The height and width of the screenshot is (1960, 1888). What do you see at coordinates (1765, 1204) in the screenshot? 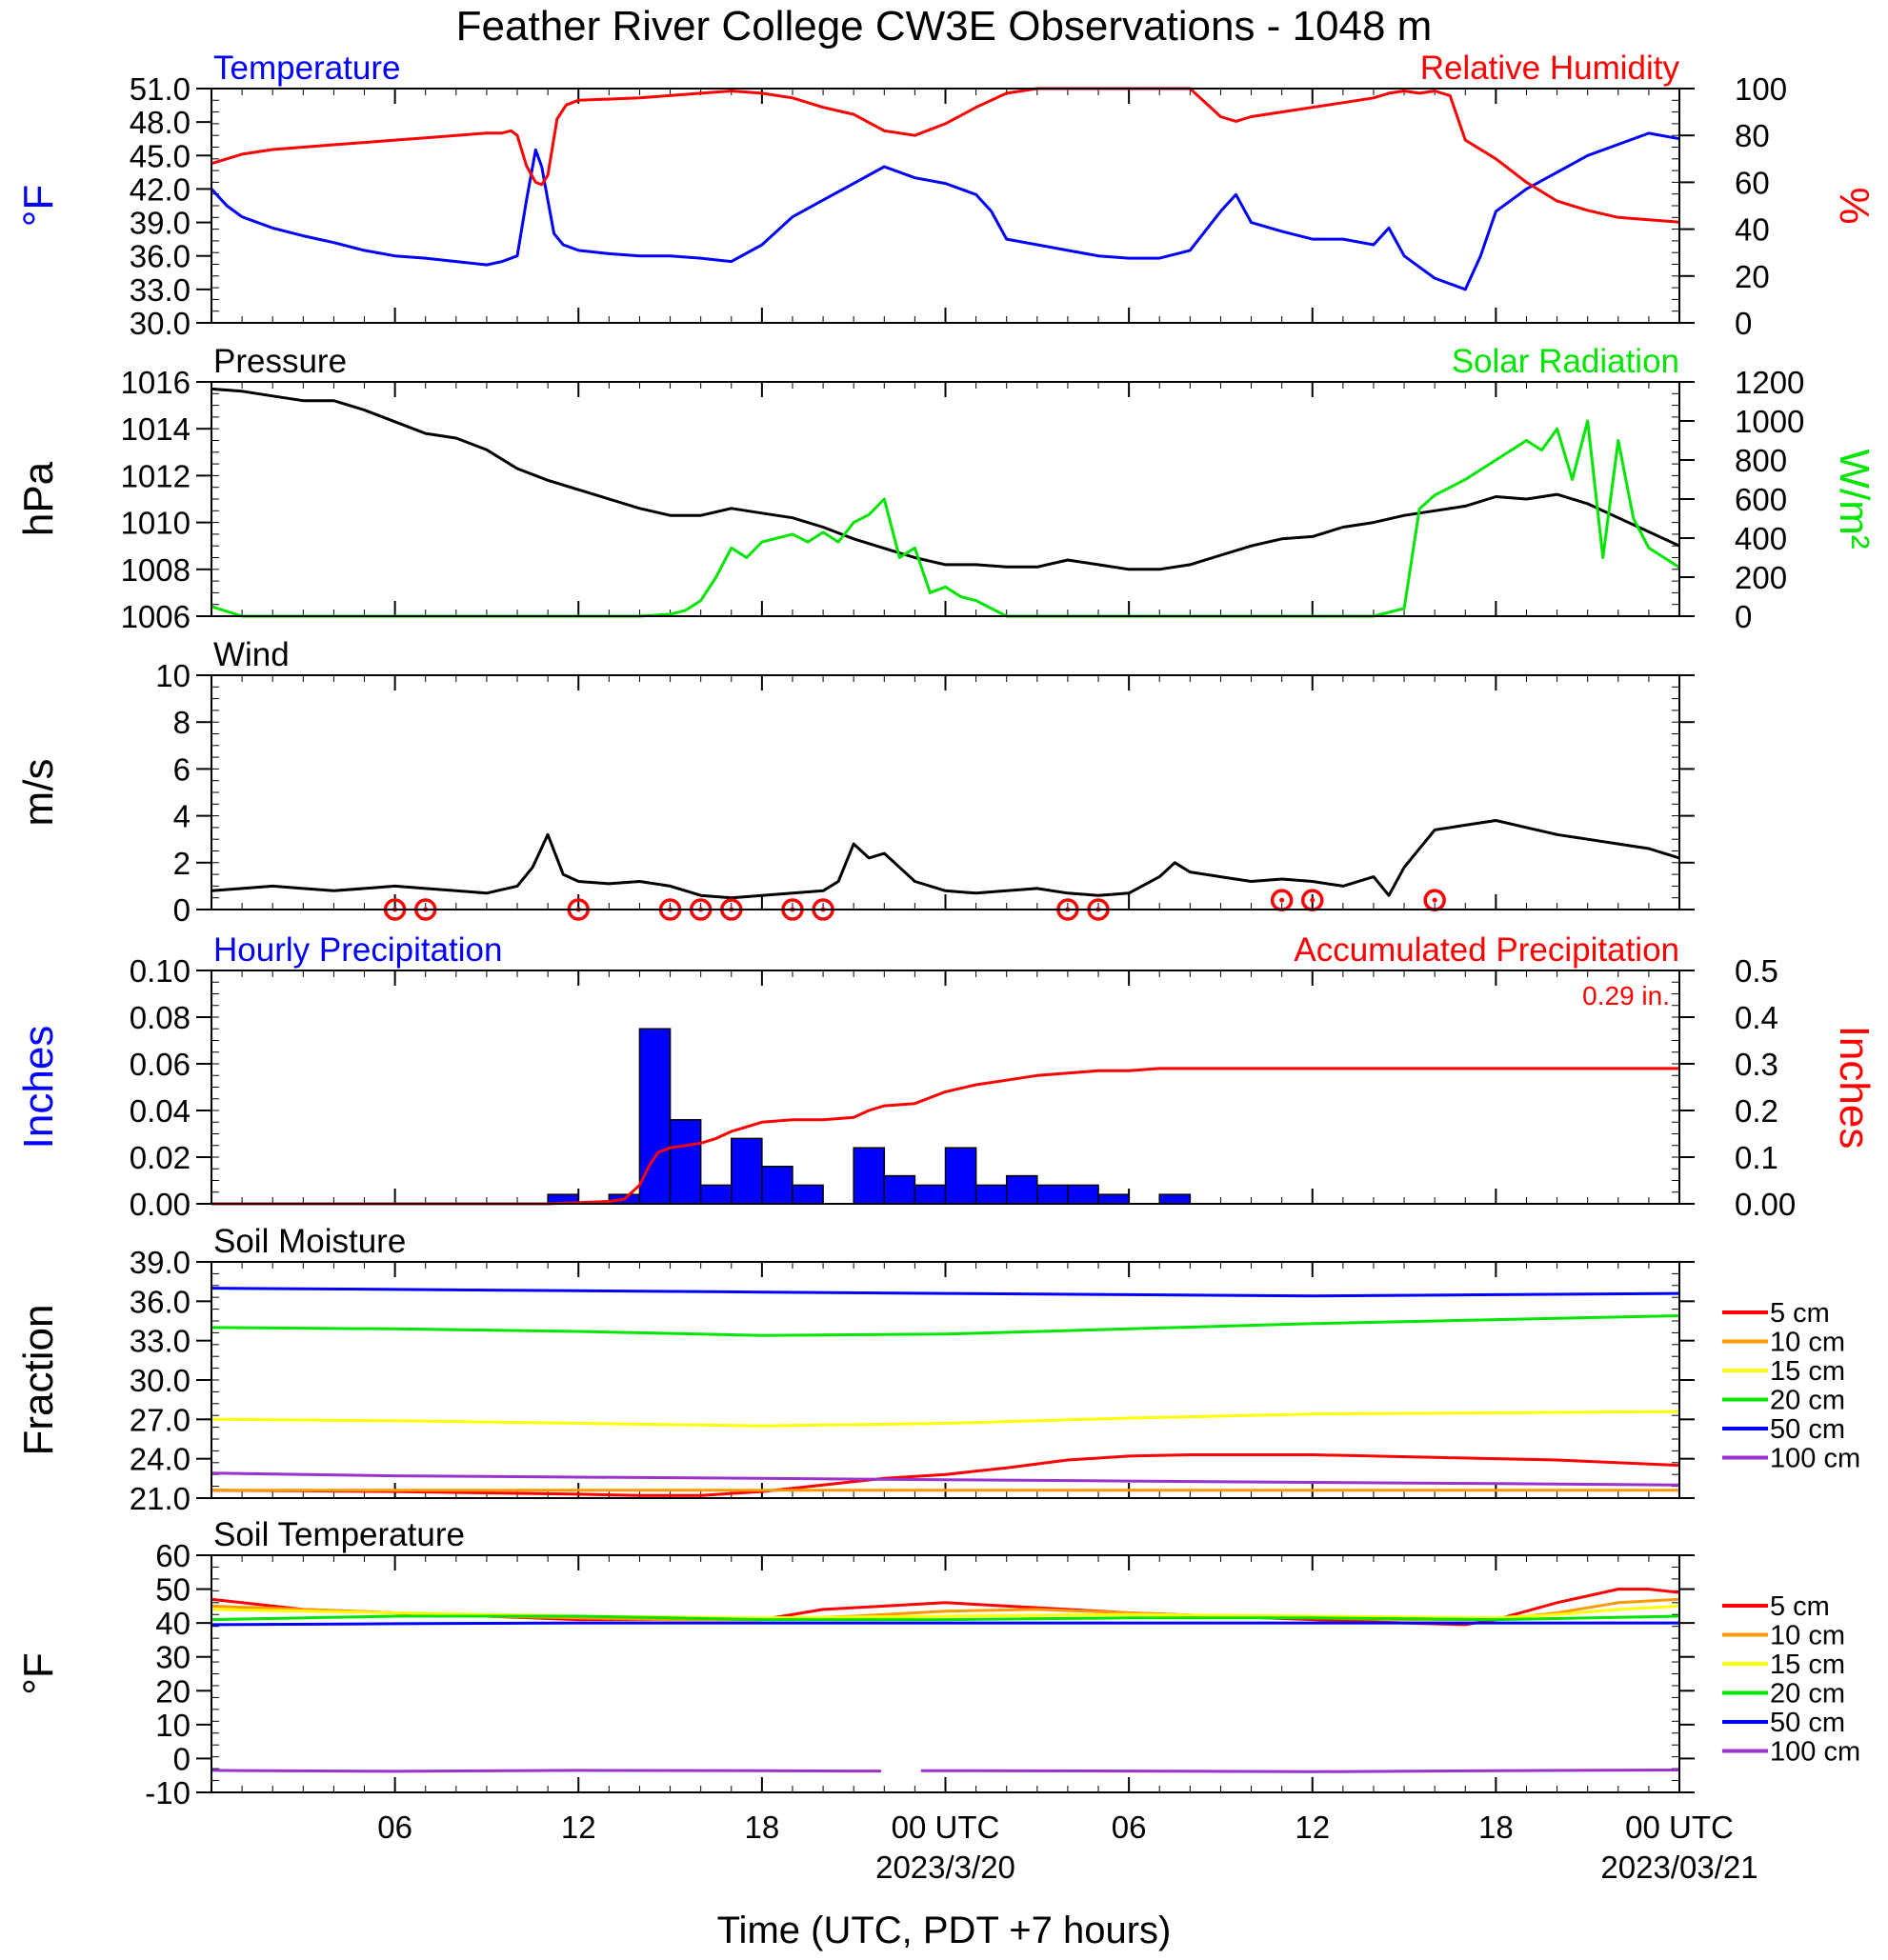
I see `y-tick-label-right: 0.00` at bounding box center [1765, 1204].